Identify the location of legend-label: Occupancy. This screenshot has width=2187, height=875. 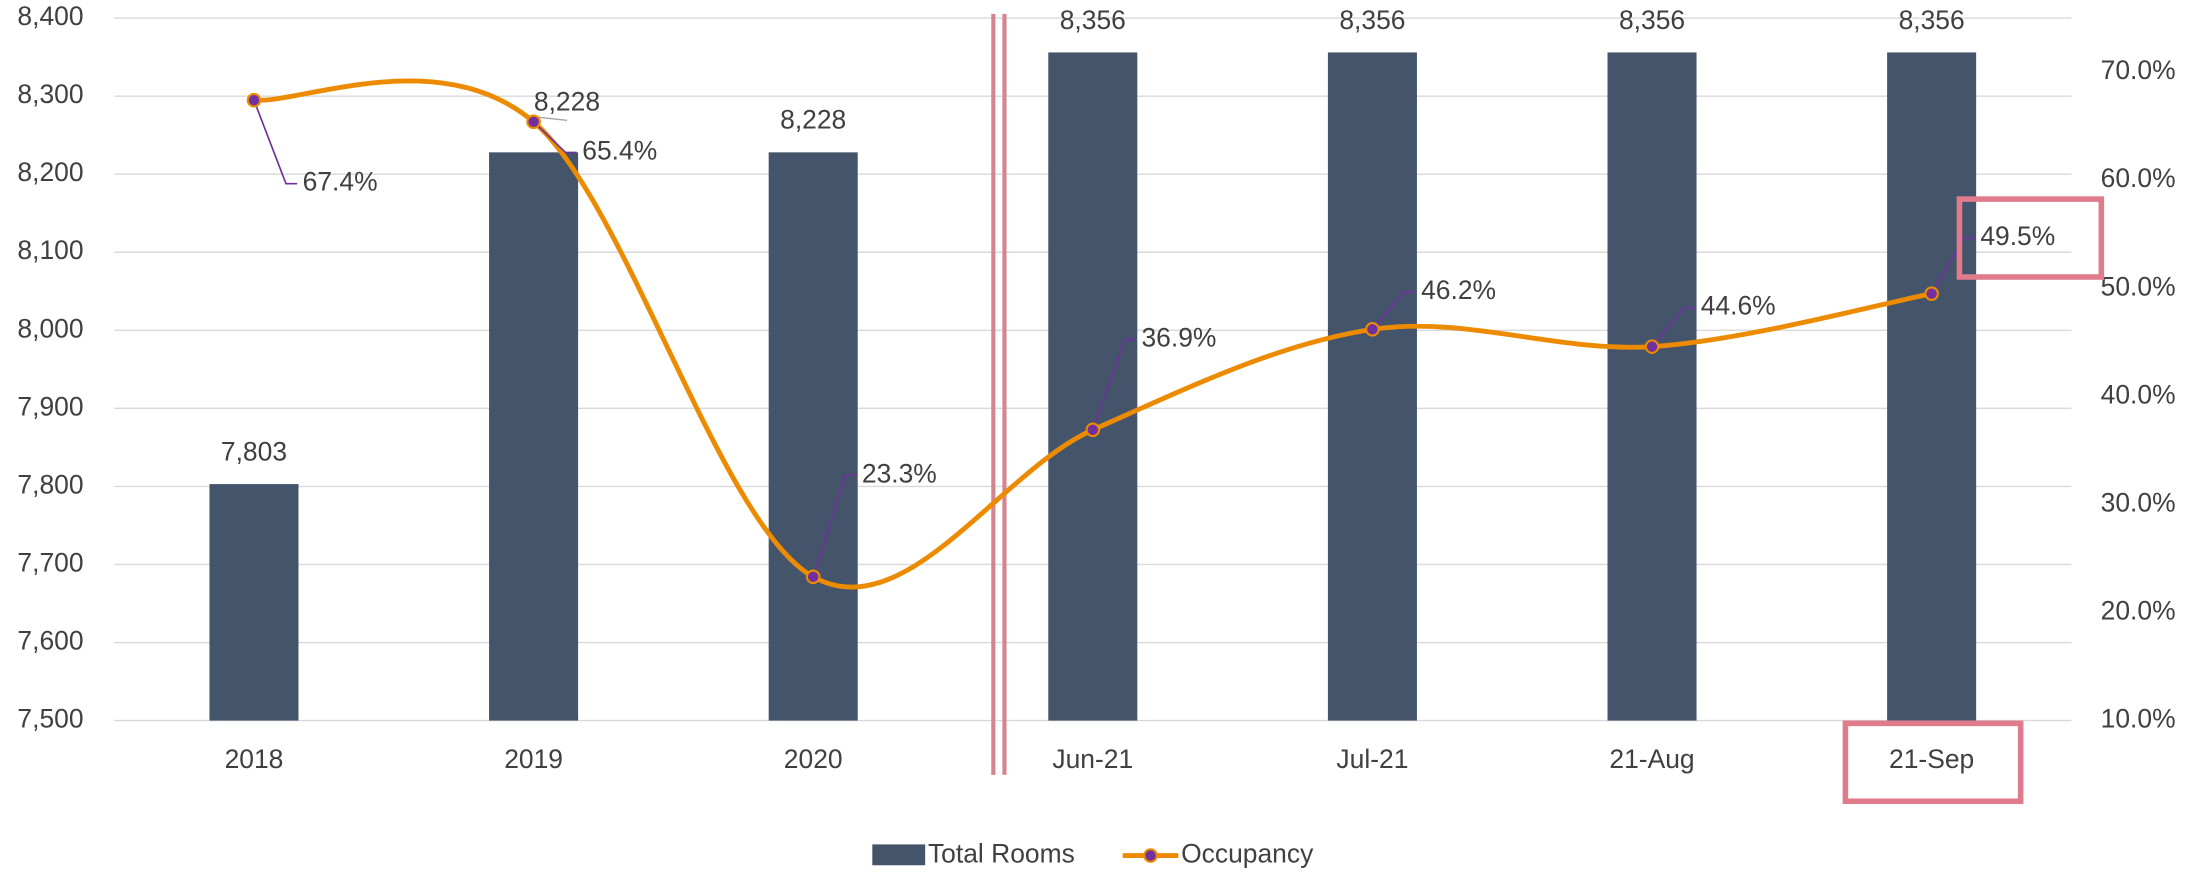
(1247, 854).